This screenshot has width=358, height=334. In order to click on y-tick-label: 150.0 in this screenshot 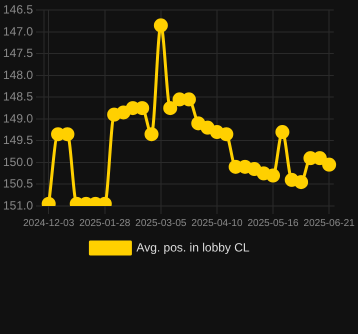, I will do `click(18, 161)`.